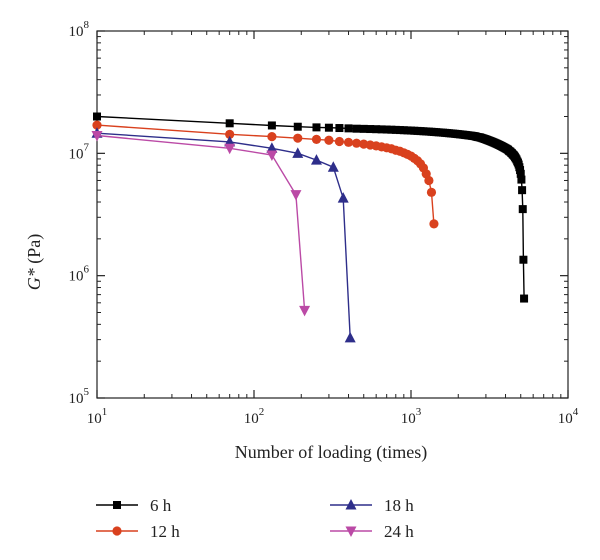 The height and width of the screenshot is (560, 600). What do you see at coordinates (161, 505) in the screenshot?
I see `legend-label: 6 h` at bounding box center [161, 505].